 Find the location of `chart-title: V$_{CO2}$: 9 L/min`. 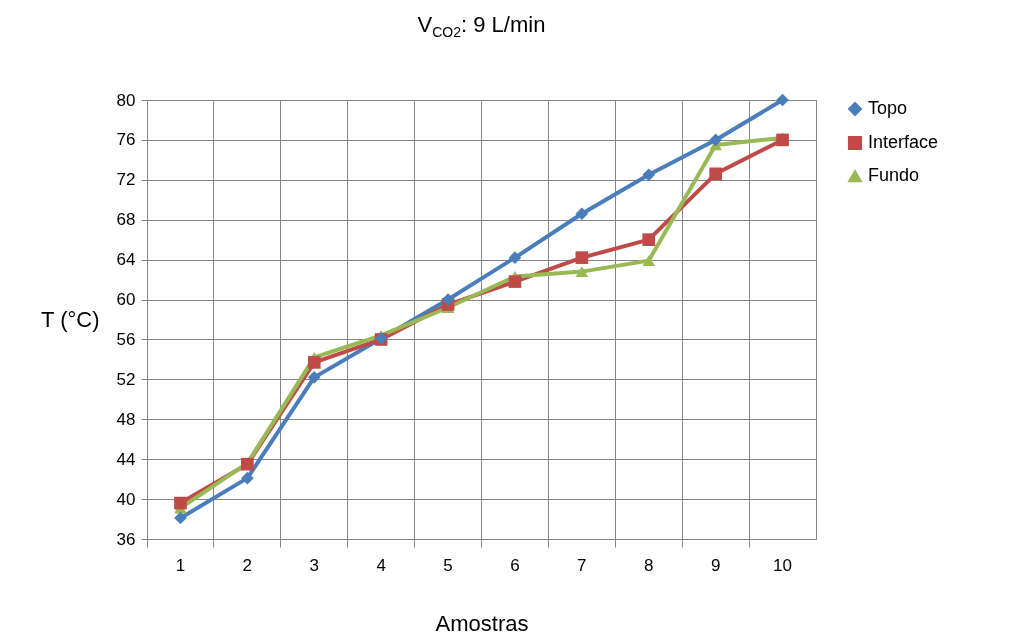

chart-title: V$_{CO2}$: 9 L/min is located at coordinates (481, 26).